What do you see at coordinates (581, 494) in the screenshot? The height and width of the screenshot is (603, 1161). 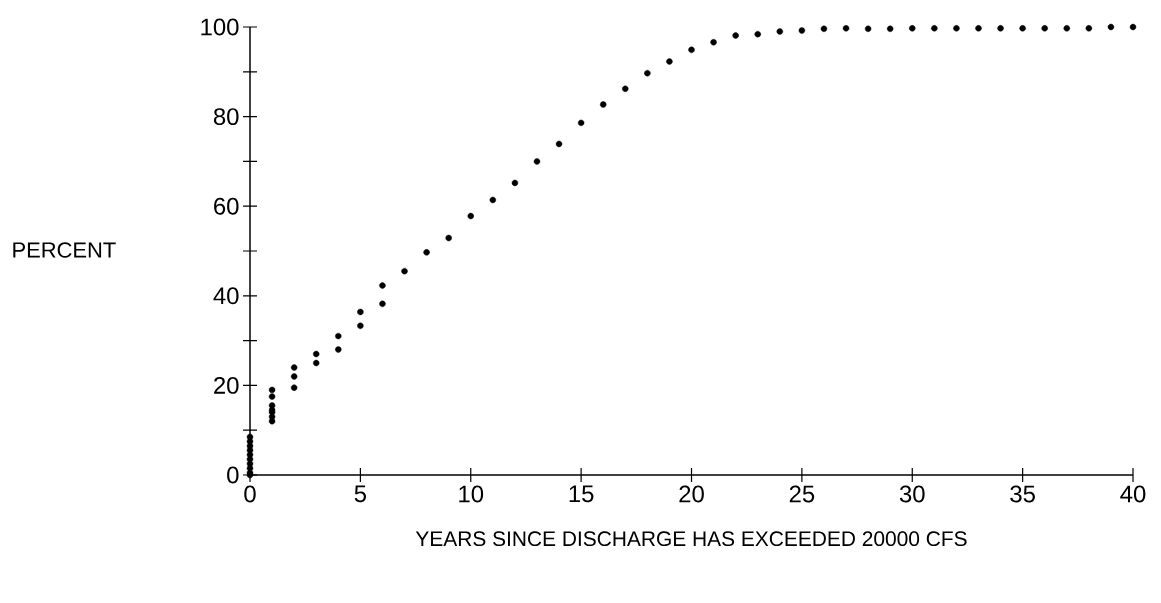 I see `x-tick-label: 15` at bounding box center [581, 494].